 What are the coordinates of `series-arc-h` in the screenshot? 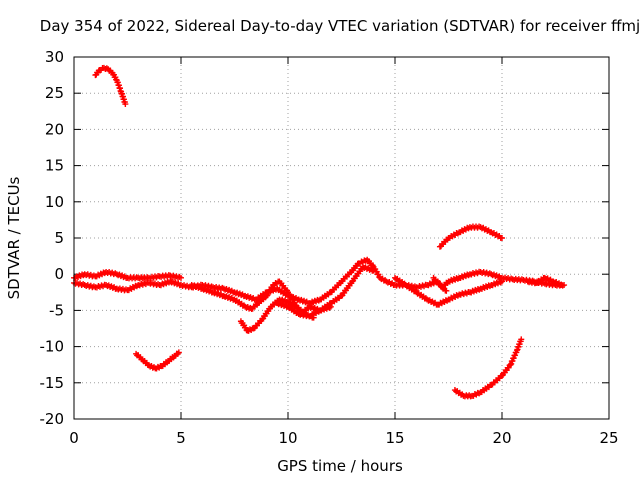 It's located at (448, 291).